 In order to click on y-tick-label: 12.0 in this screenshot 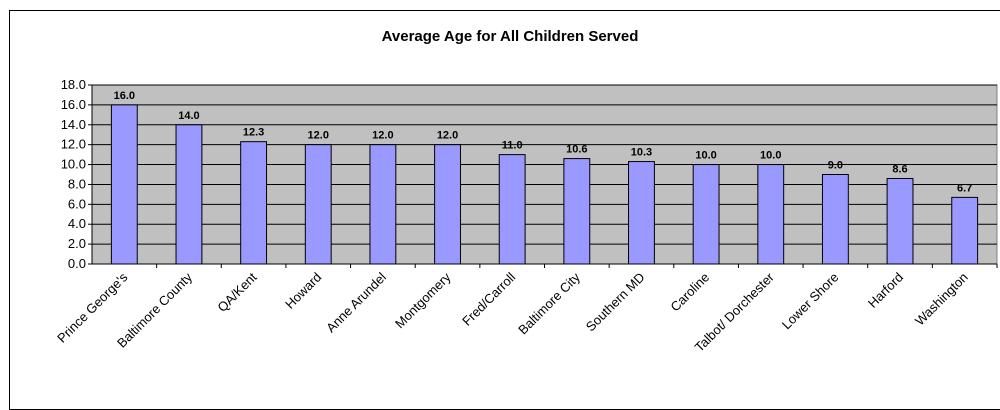, I will do `click(73, 144)`.